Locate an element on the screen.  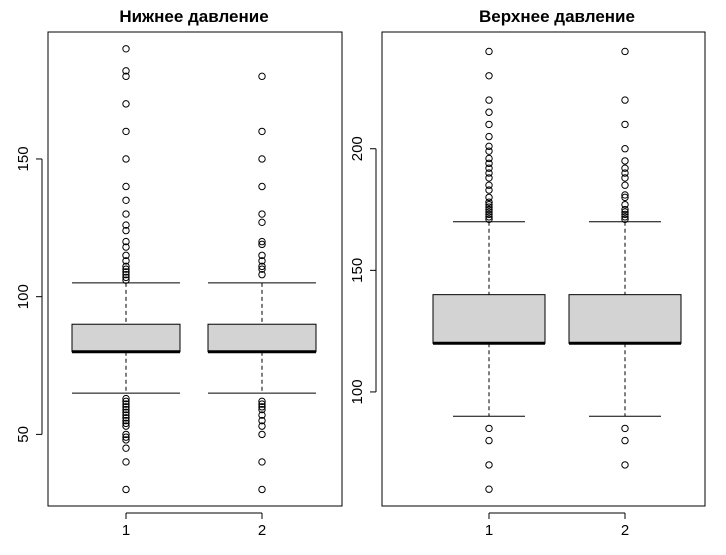
x-tick-label: 2 is located at coordinates (262, 530).